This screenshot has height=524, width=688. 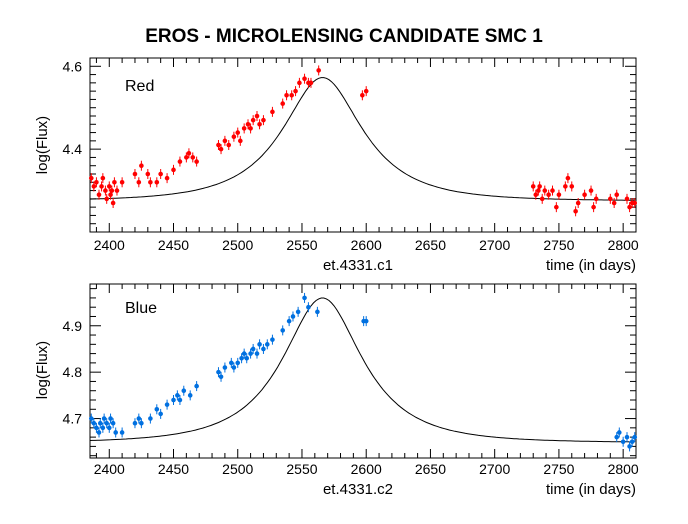 What do you see at coordinates (109, 469) in the screenshot?
I see `x-tick-label: 2400` at bounding box center [109, 469].